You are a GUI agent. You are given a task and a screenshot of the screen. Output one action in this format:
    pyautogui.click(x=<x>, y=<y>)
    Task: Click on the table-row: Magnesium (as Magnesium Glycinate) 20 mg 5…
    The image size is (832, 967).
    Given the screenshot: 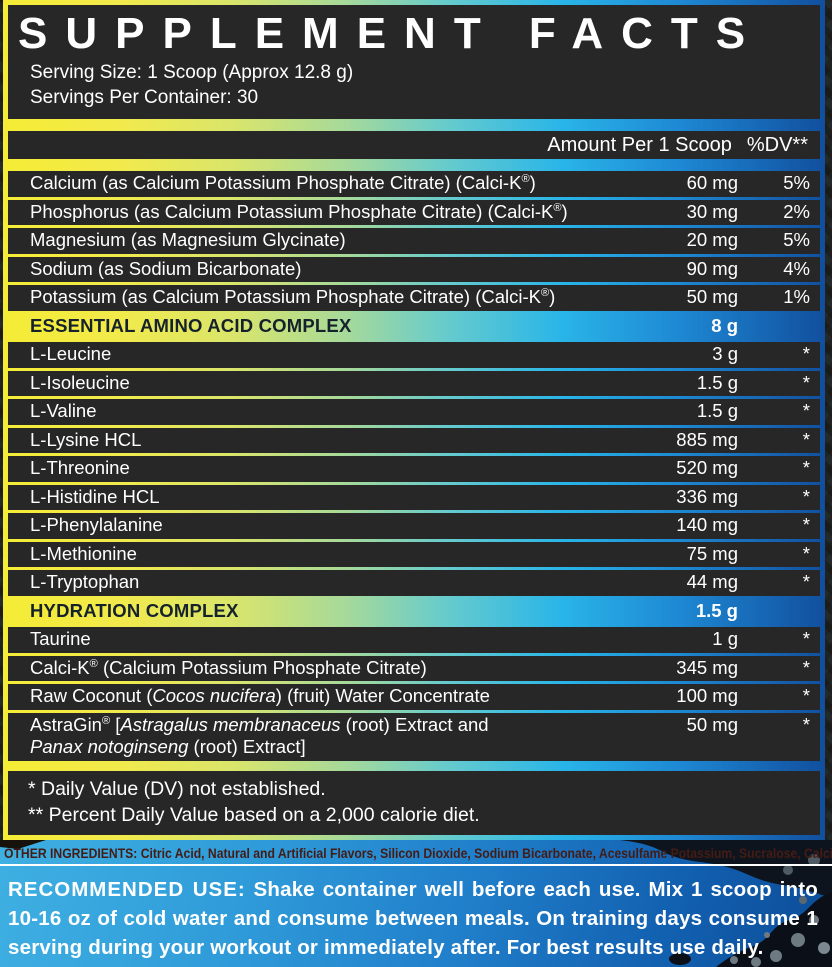 What is the action you would take?
    pyautogui.click(x=414, y=241)
    